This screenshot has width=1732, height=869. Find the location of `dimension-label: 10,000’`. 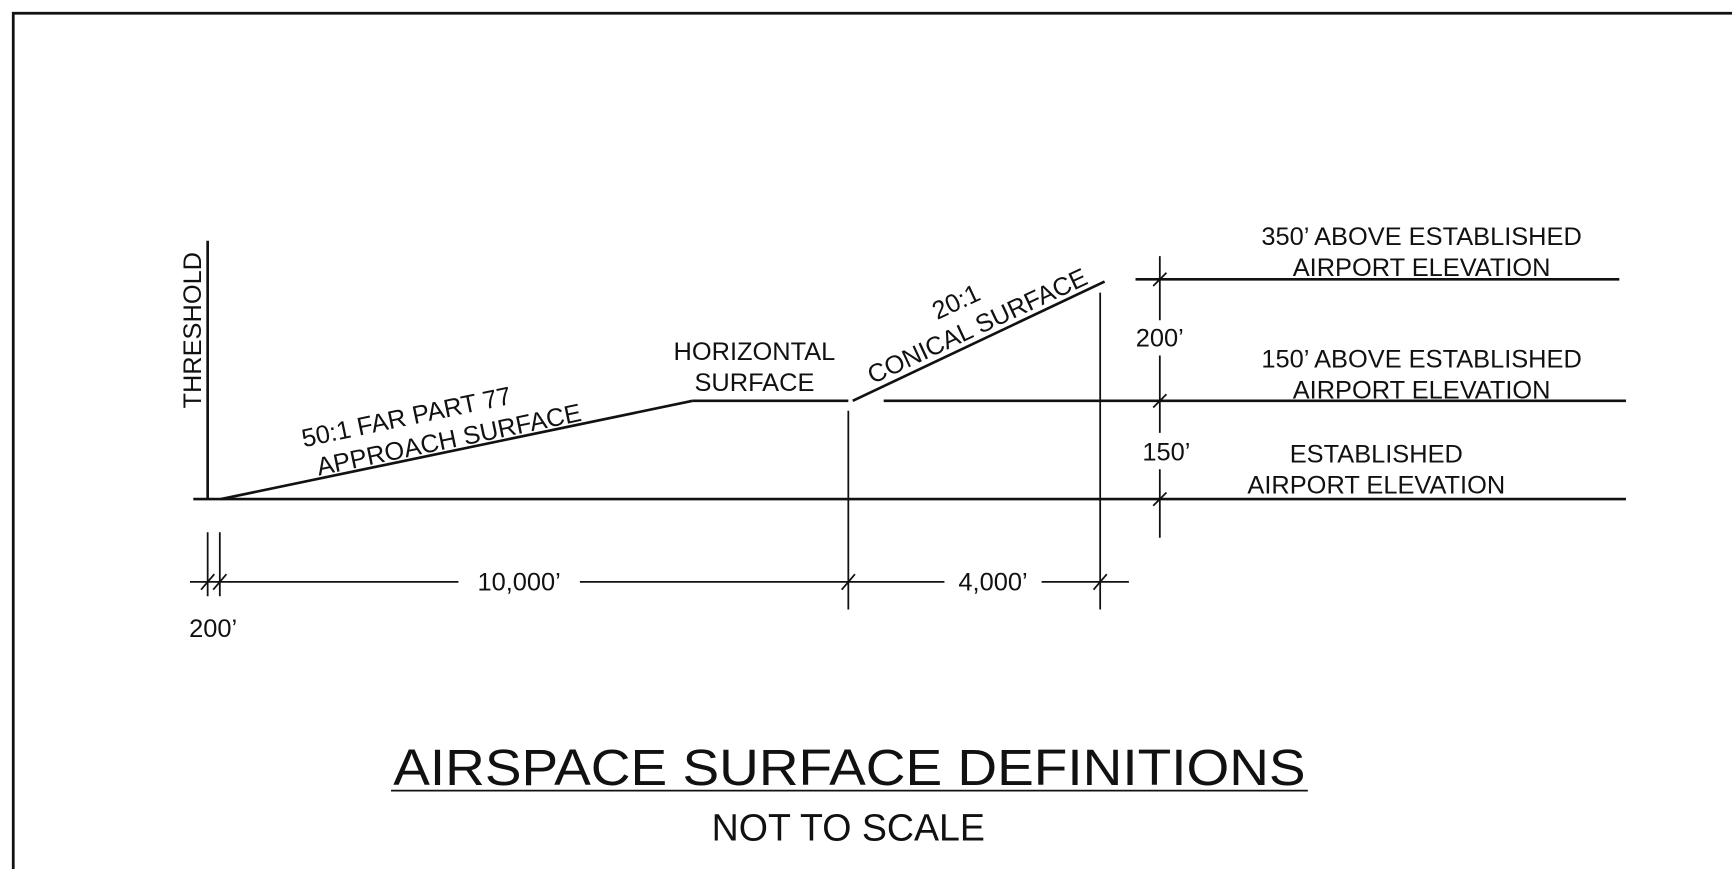

dimension-label: 10,000’ is located at coordinates (518, 583).